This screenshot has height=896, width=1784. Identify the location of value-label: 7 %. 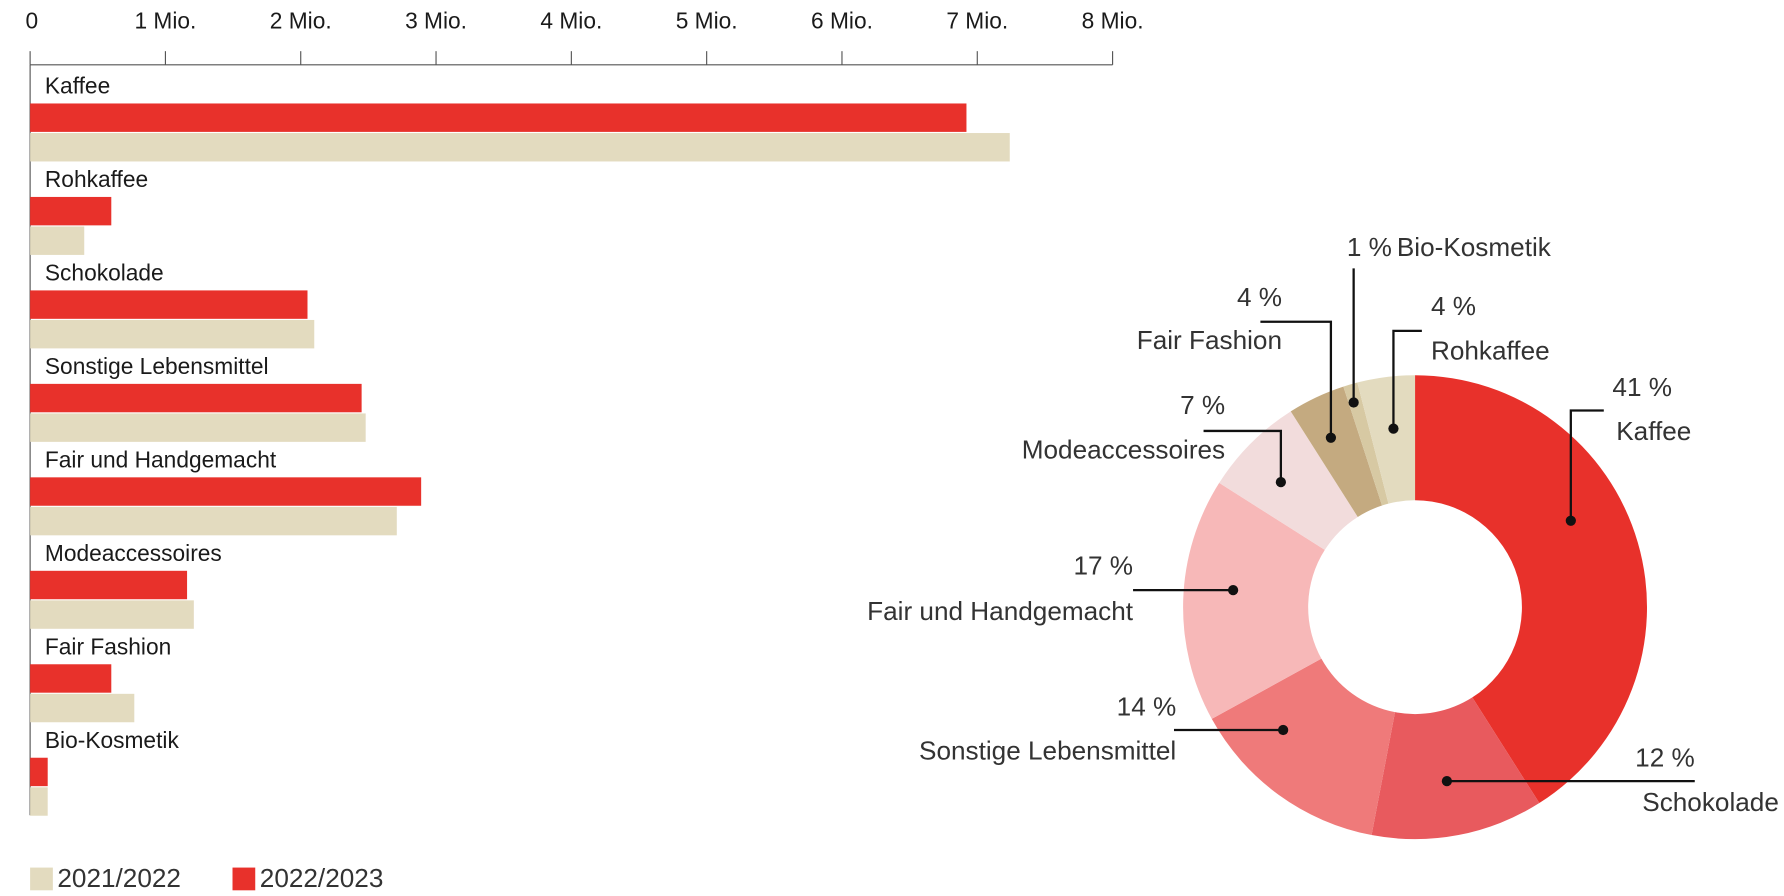
(1202, 405).